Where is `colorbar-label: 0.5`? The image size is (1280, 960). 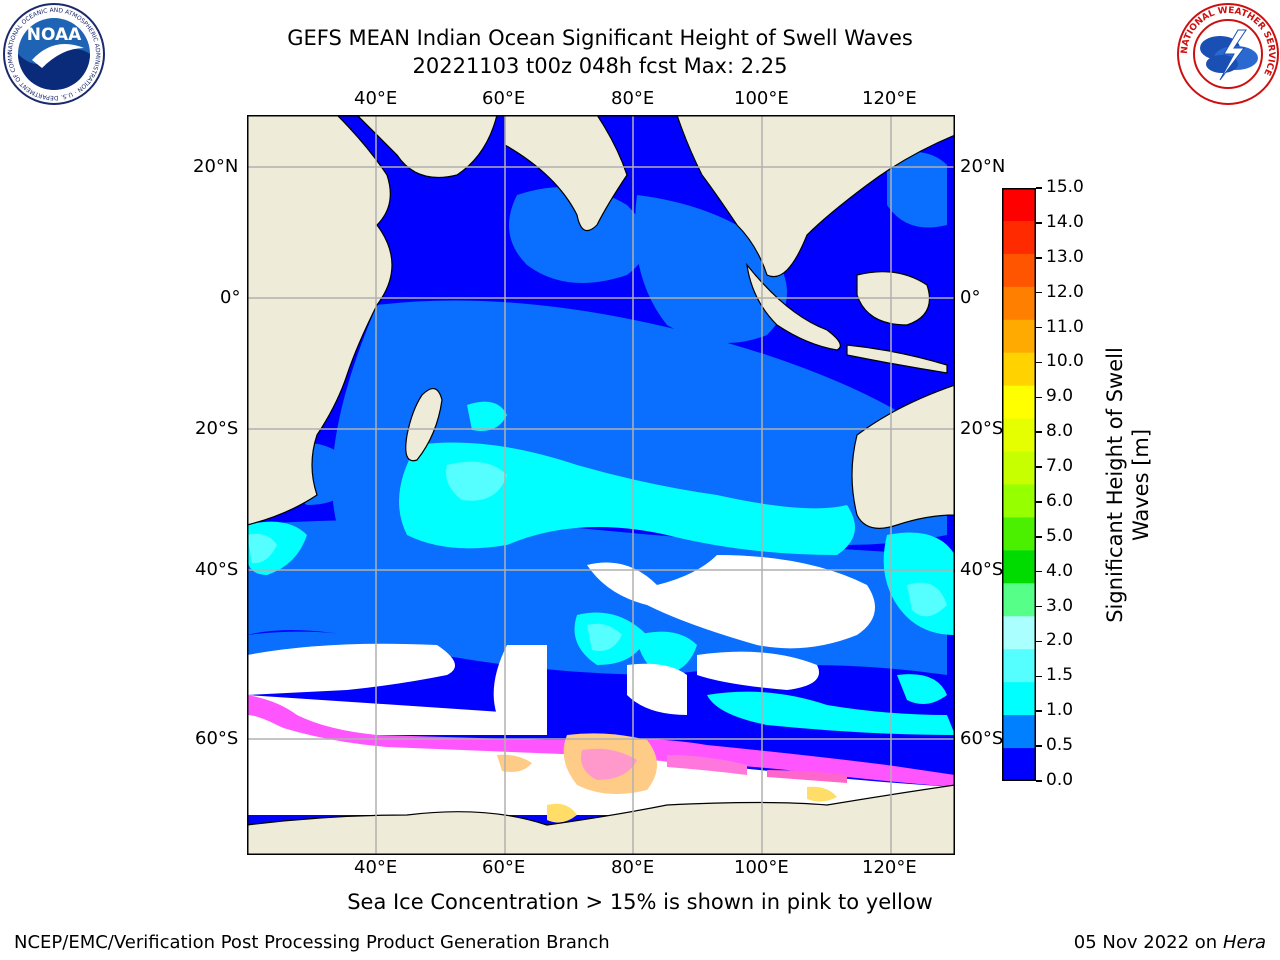
colorbar-label: 0.5 is located at coordinates (1060, 745).